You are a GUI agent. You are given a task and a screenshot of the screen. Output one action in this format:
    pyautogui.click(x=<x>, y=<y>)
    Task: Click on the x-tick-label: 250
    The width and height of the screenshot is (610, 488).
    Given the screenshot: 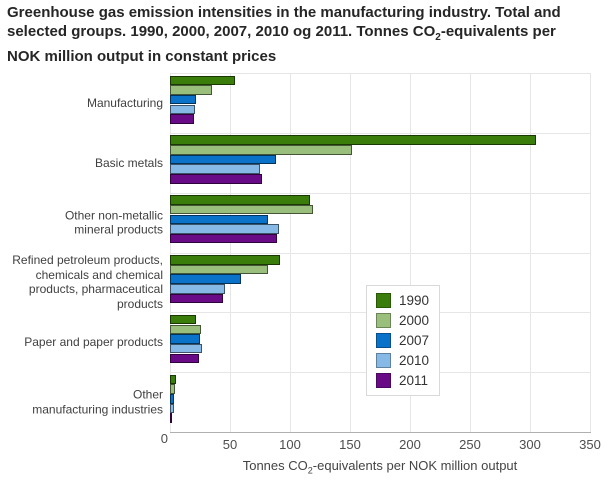 What is the action you would take?
    pyautogui.click(x=470, y=444)
    